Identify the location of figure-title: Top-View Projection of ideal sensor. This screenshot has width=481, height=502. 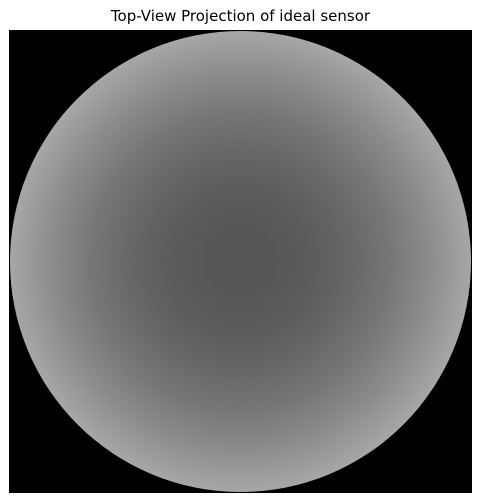
(240, 16).